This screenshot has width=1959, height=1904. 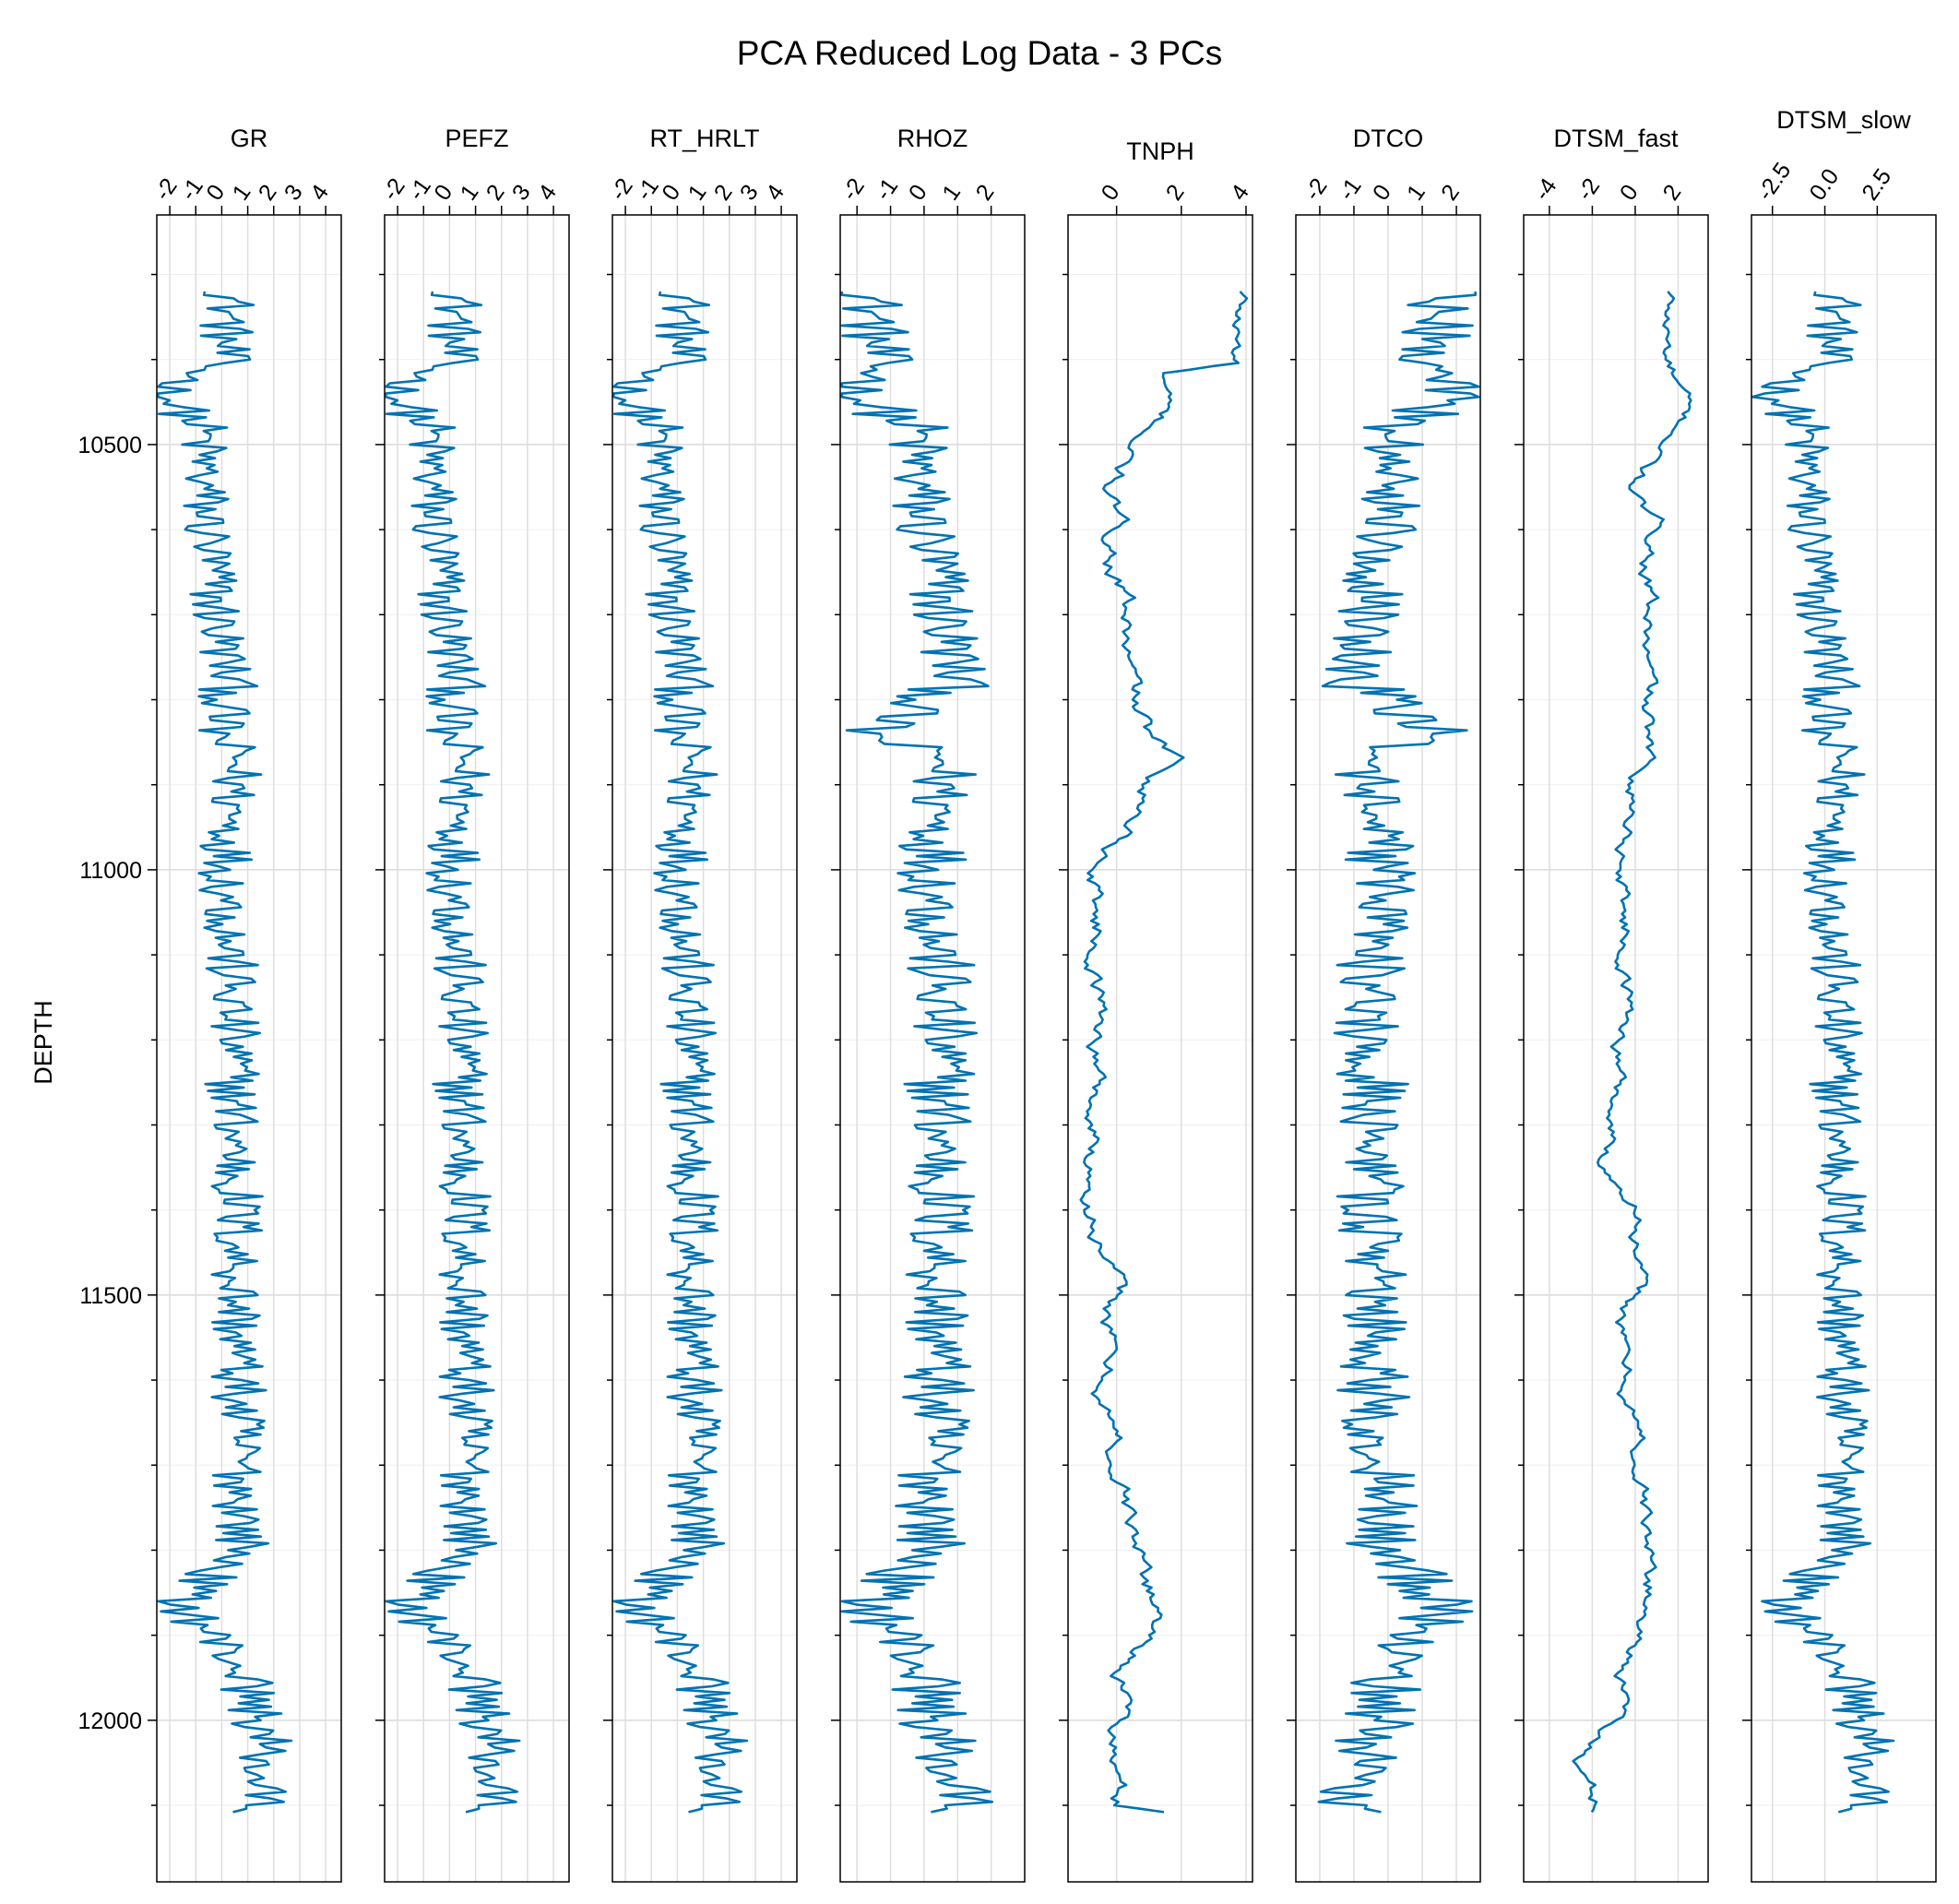 What do you see at coordinates (44, 1042) in the screenshot?
I see `y-axis-label: DEPTH` at bounding box center [44, 1042].